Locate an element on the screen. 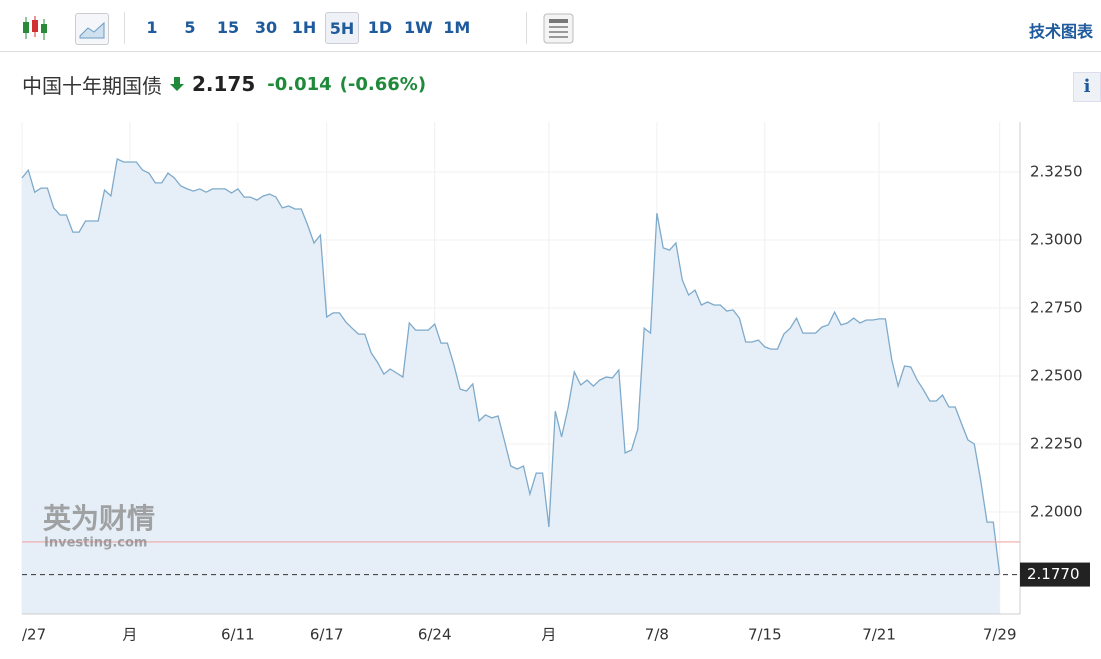  interval-button: 1W is located at coordinates (418, 27).